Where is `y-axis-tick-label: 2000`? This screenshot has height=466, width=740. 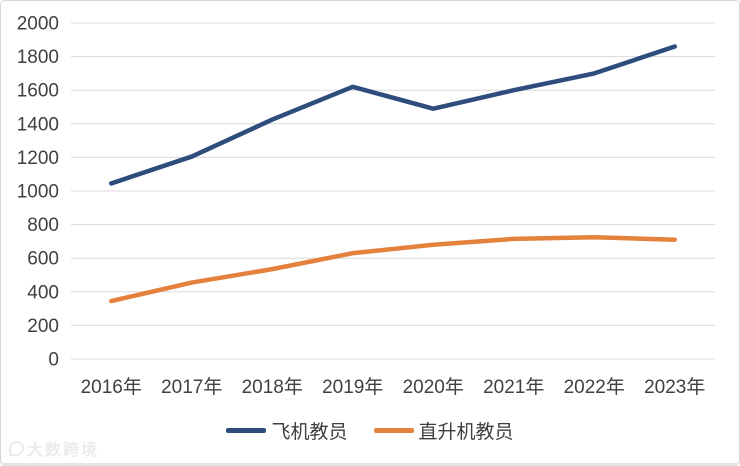
y-axis-tick-label: 2000 is located at coordinates (38, 24).